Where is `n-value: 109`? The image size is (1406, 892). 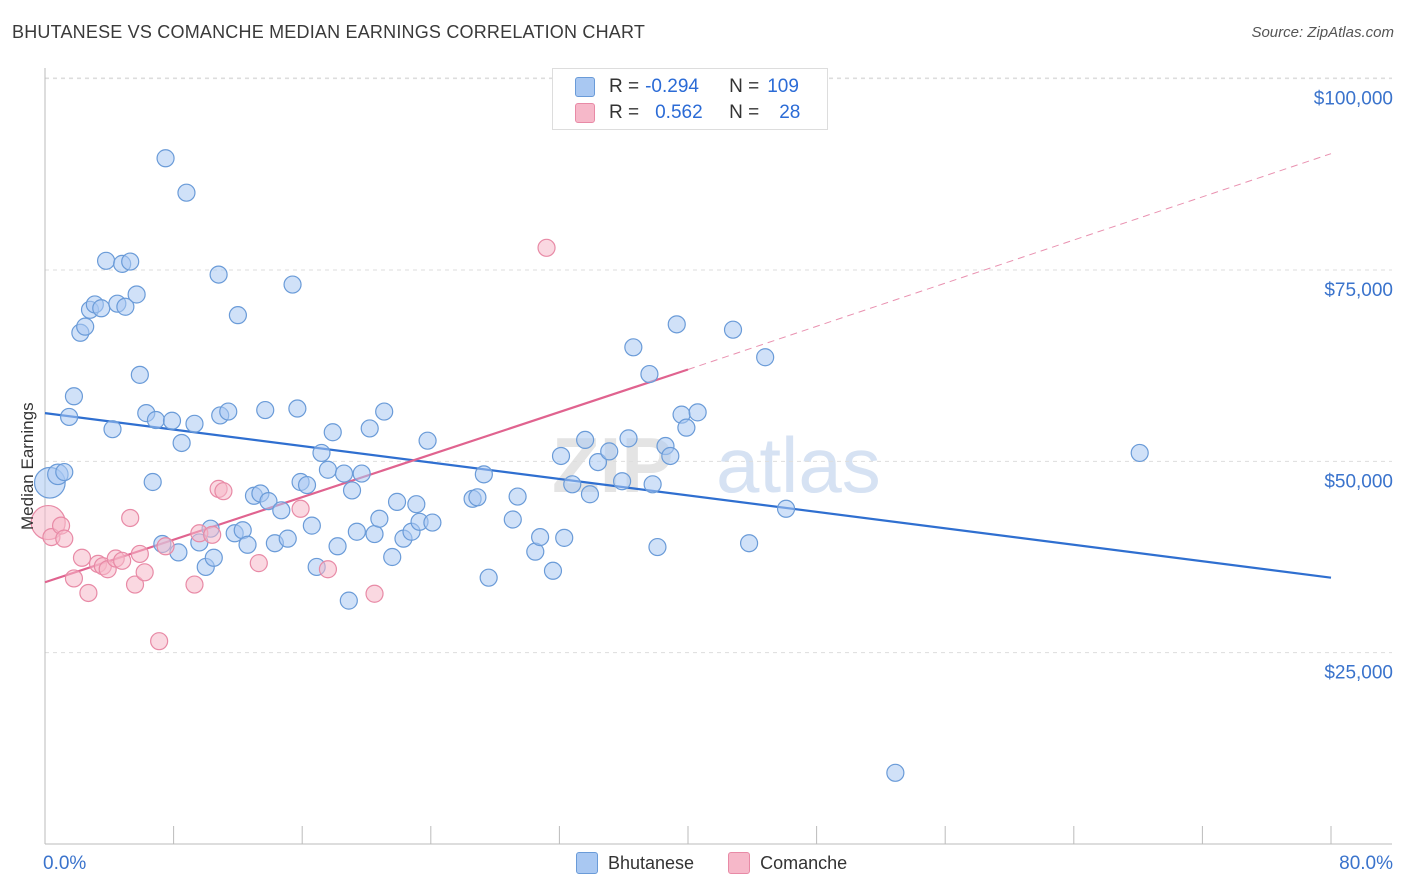
n-value: 109 is located at coordinates (783, 86).